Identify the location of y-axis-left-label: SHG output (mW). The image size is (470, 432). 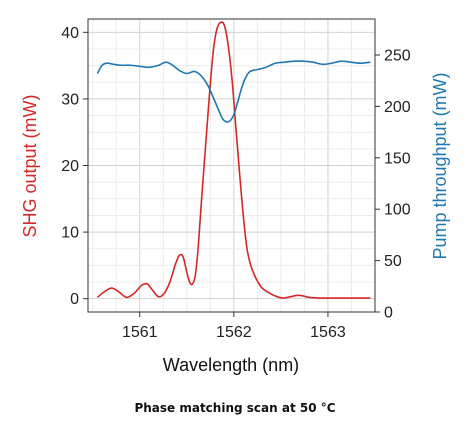
(30, 165).